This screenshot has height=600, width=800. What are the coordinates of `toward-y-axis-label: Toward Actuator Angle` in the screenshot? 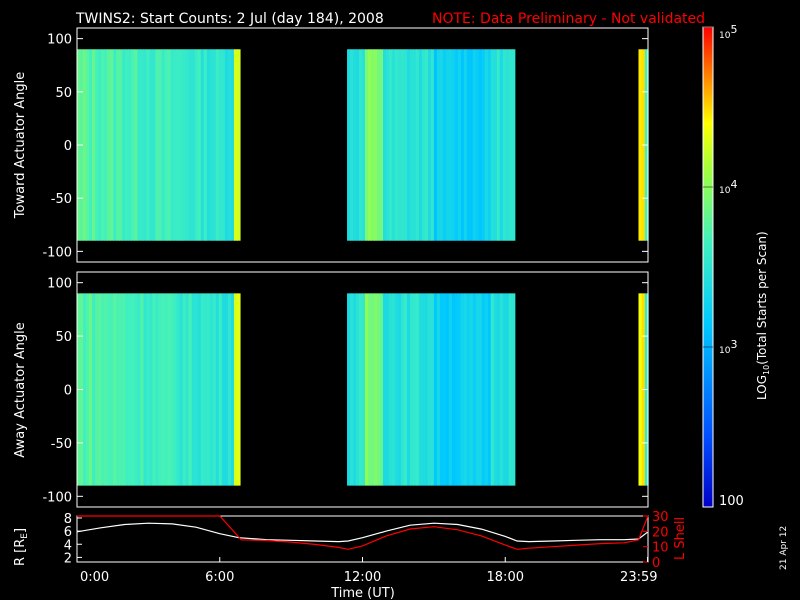 It's located at (20, 145).